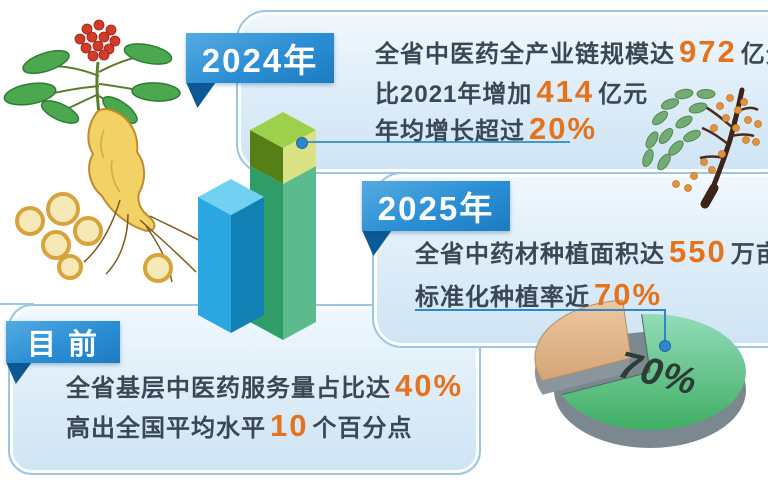 The image size is (768, 480). I want to click on tag-2024-fold, so click(201, 95).